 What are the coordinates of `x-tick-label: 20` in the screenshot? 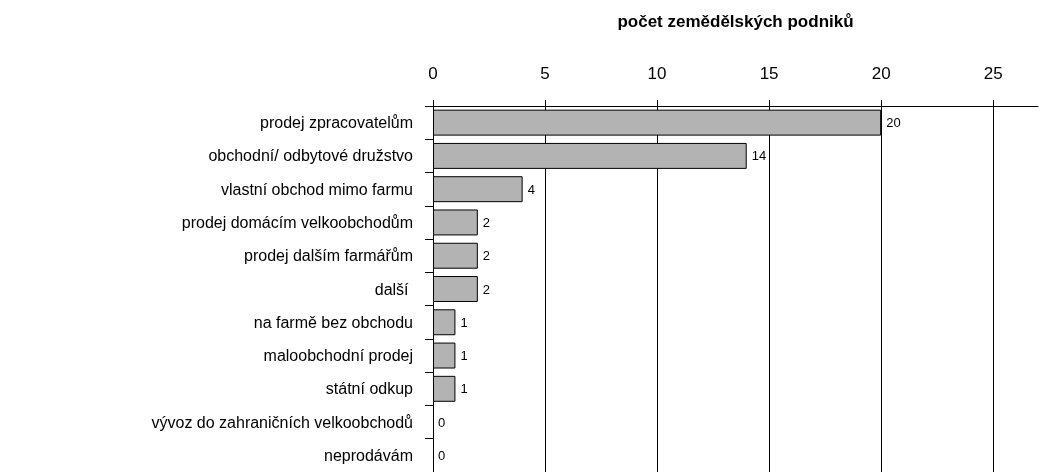 It's located at (881, 73).